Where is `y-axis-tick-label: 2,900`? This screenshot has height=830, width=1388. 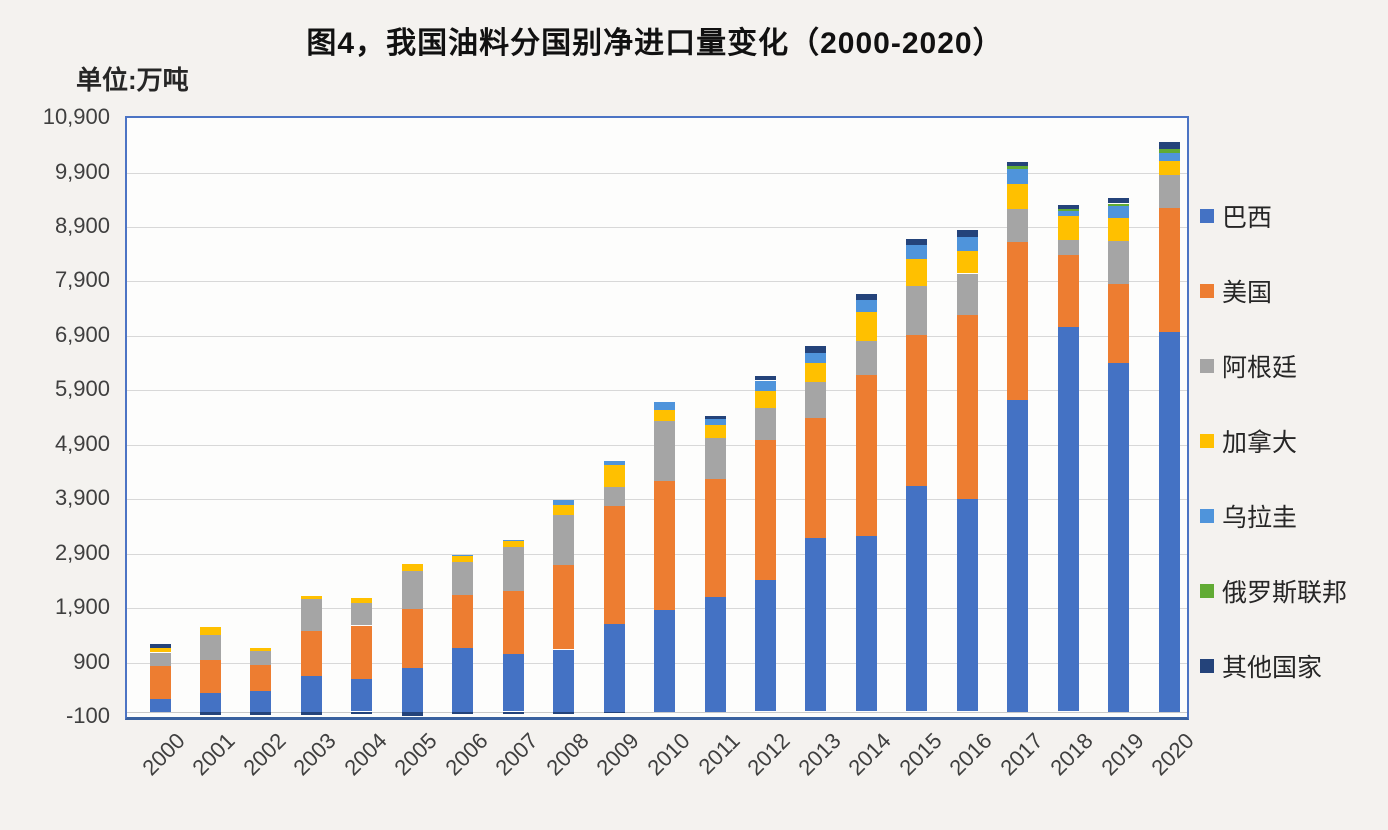
y-axis-tick-label: 2,900 is located at coordinates (82, 552).